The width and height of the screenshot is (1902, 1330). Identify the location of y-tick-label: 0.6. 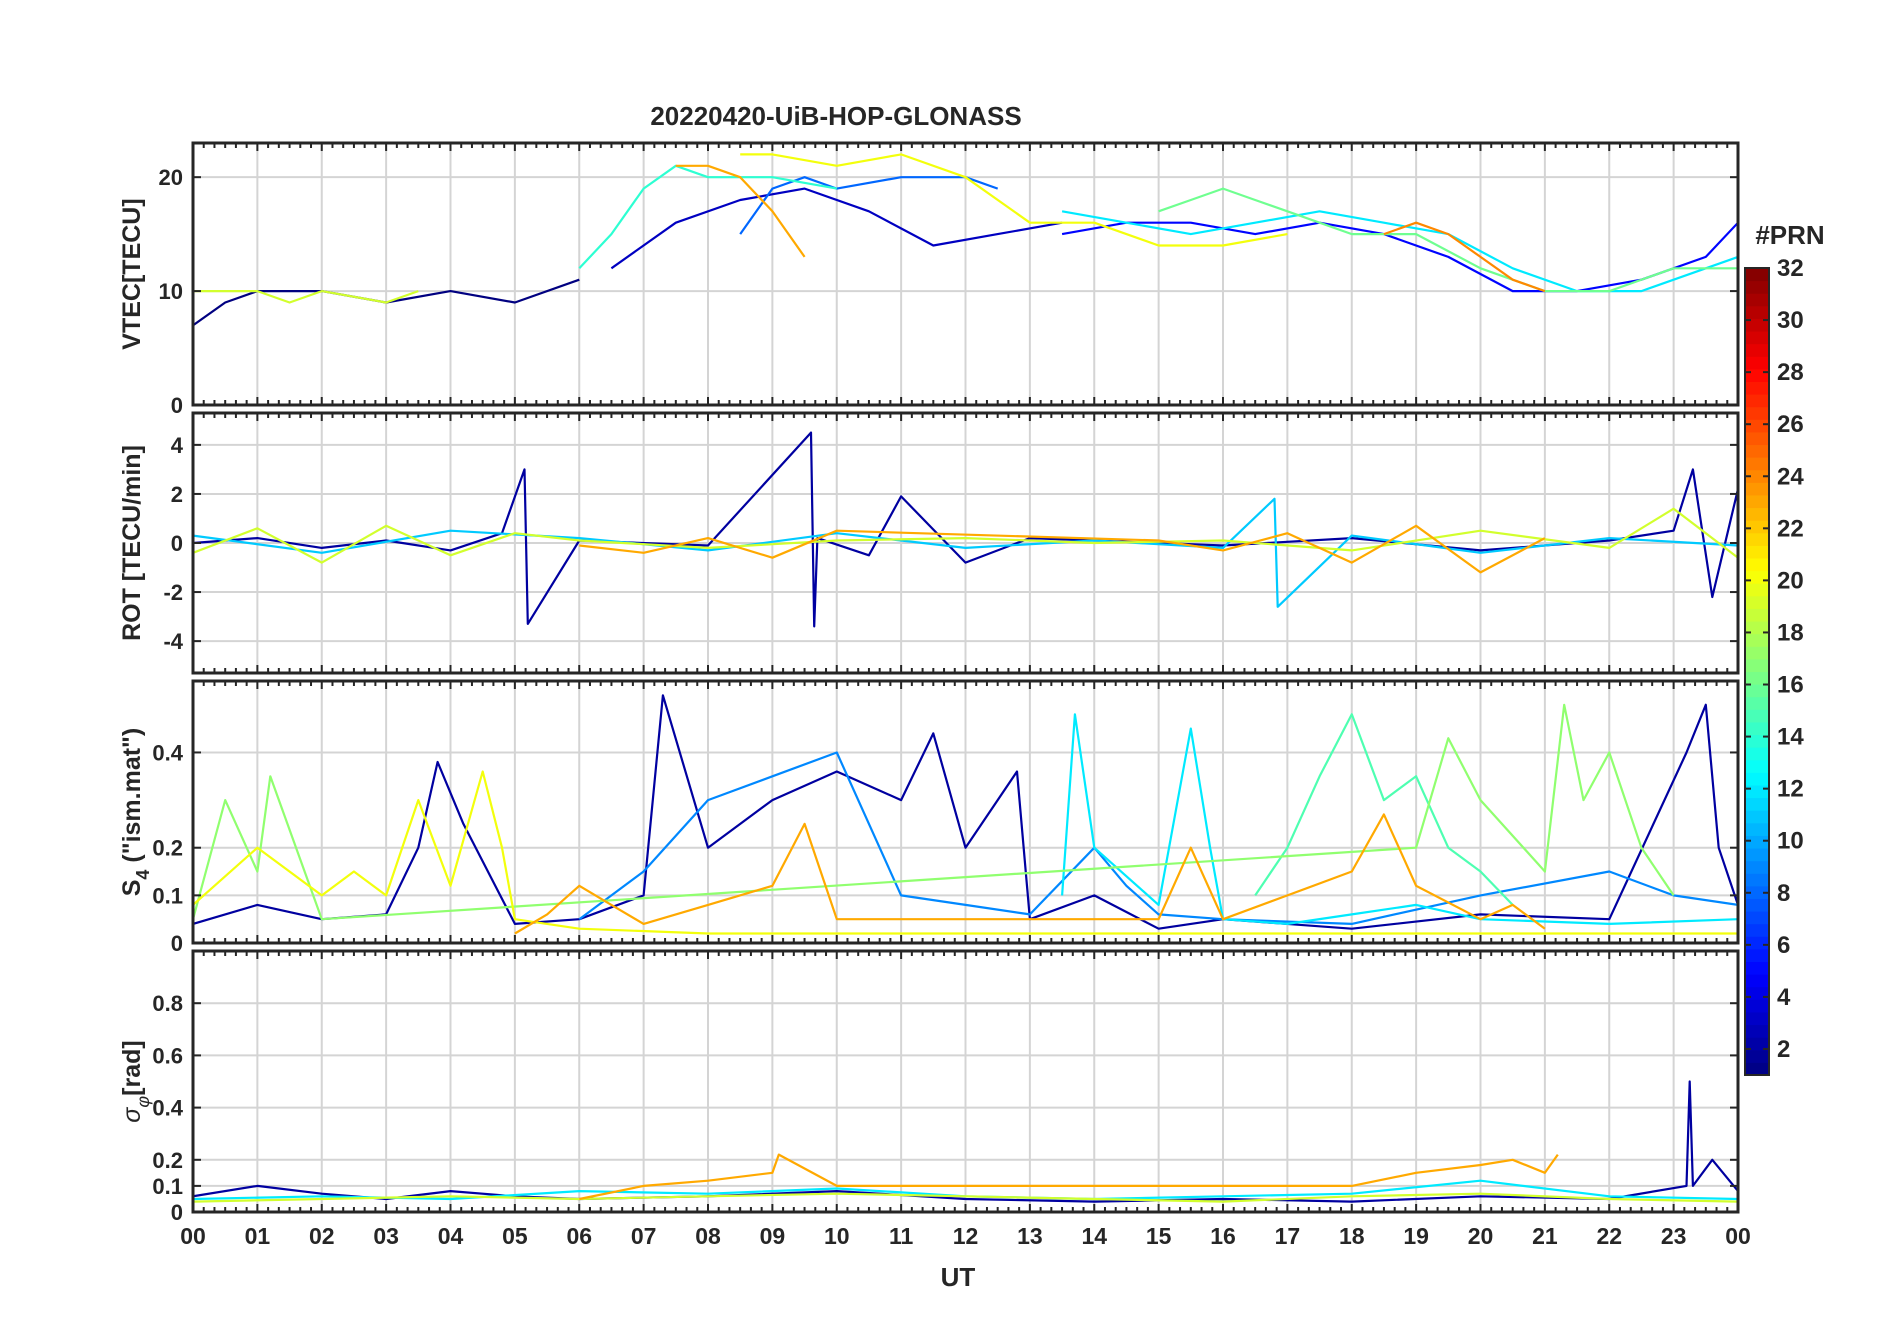
(167, 1055).